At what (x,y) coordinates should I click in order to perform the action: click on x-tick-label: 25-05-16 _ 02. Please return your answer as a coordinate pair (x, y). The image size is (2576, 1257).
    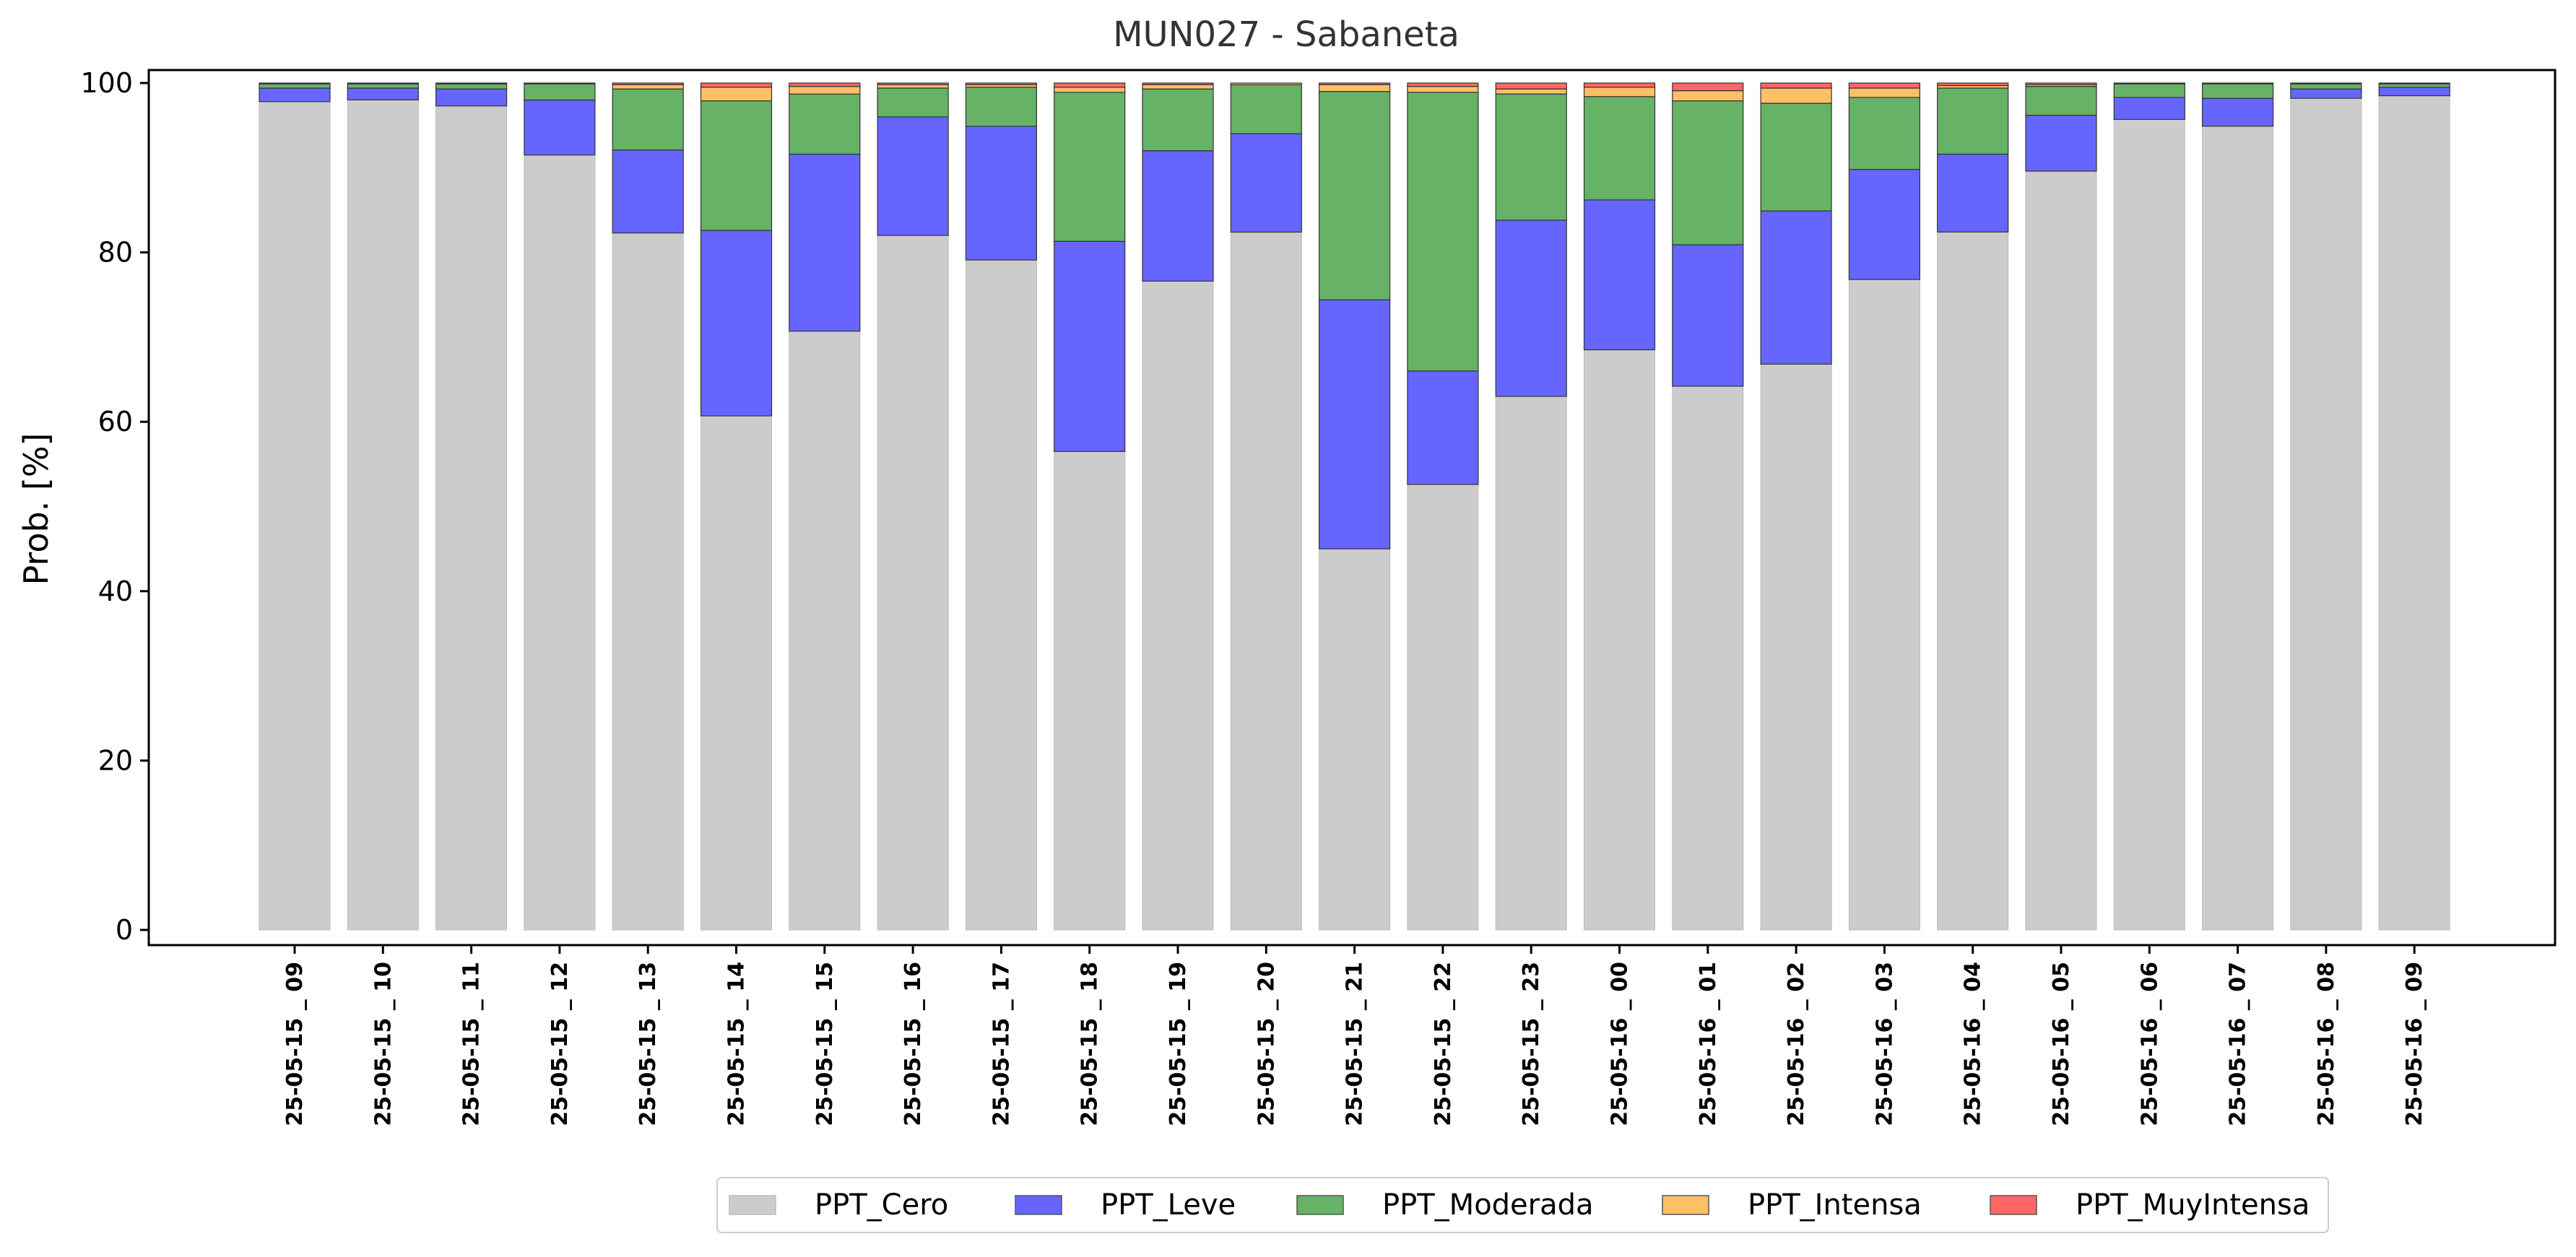
    Looking at the image, I should click on (1796, 1044).